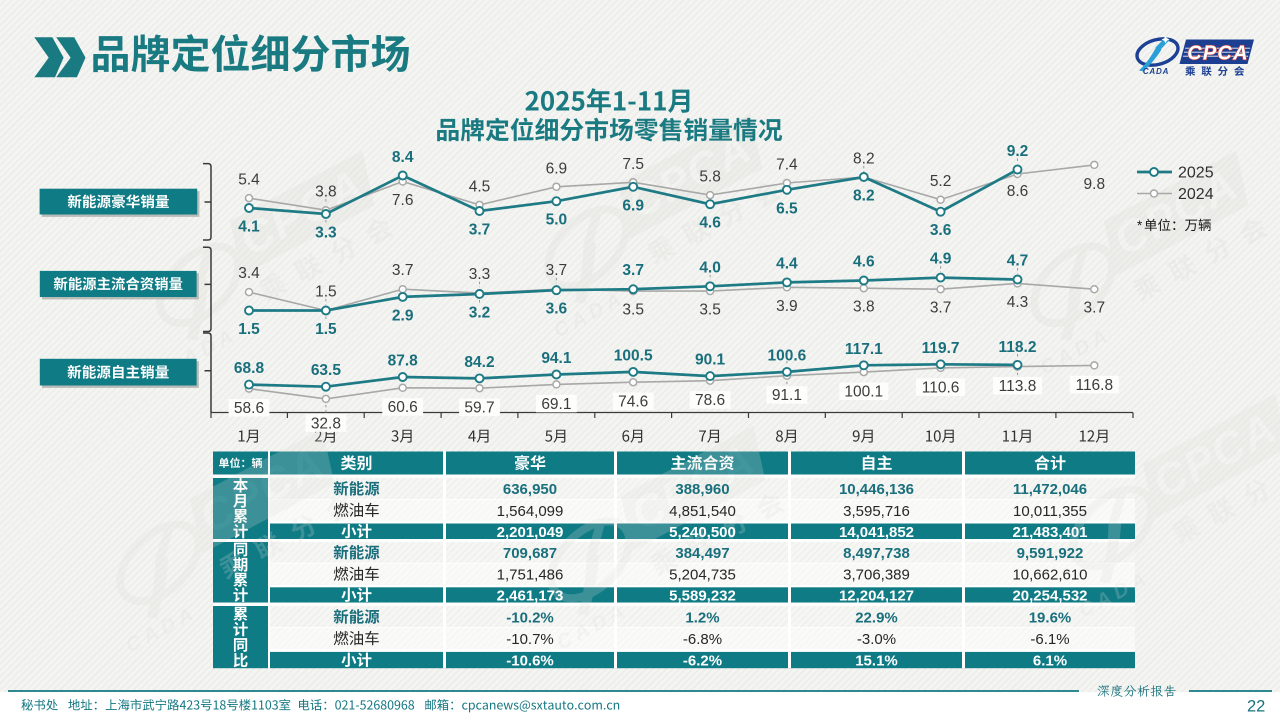 Image resolution: width=1280 pixels, height=720 pixels. Describe the element at coordinates (1049, 639) in the screenshot. I see `svg-text: -6.1%` at that location.